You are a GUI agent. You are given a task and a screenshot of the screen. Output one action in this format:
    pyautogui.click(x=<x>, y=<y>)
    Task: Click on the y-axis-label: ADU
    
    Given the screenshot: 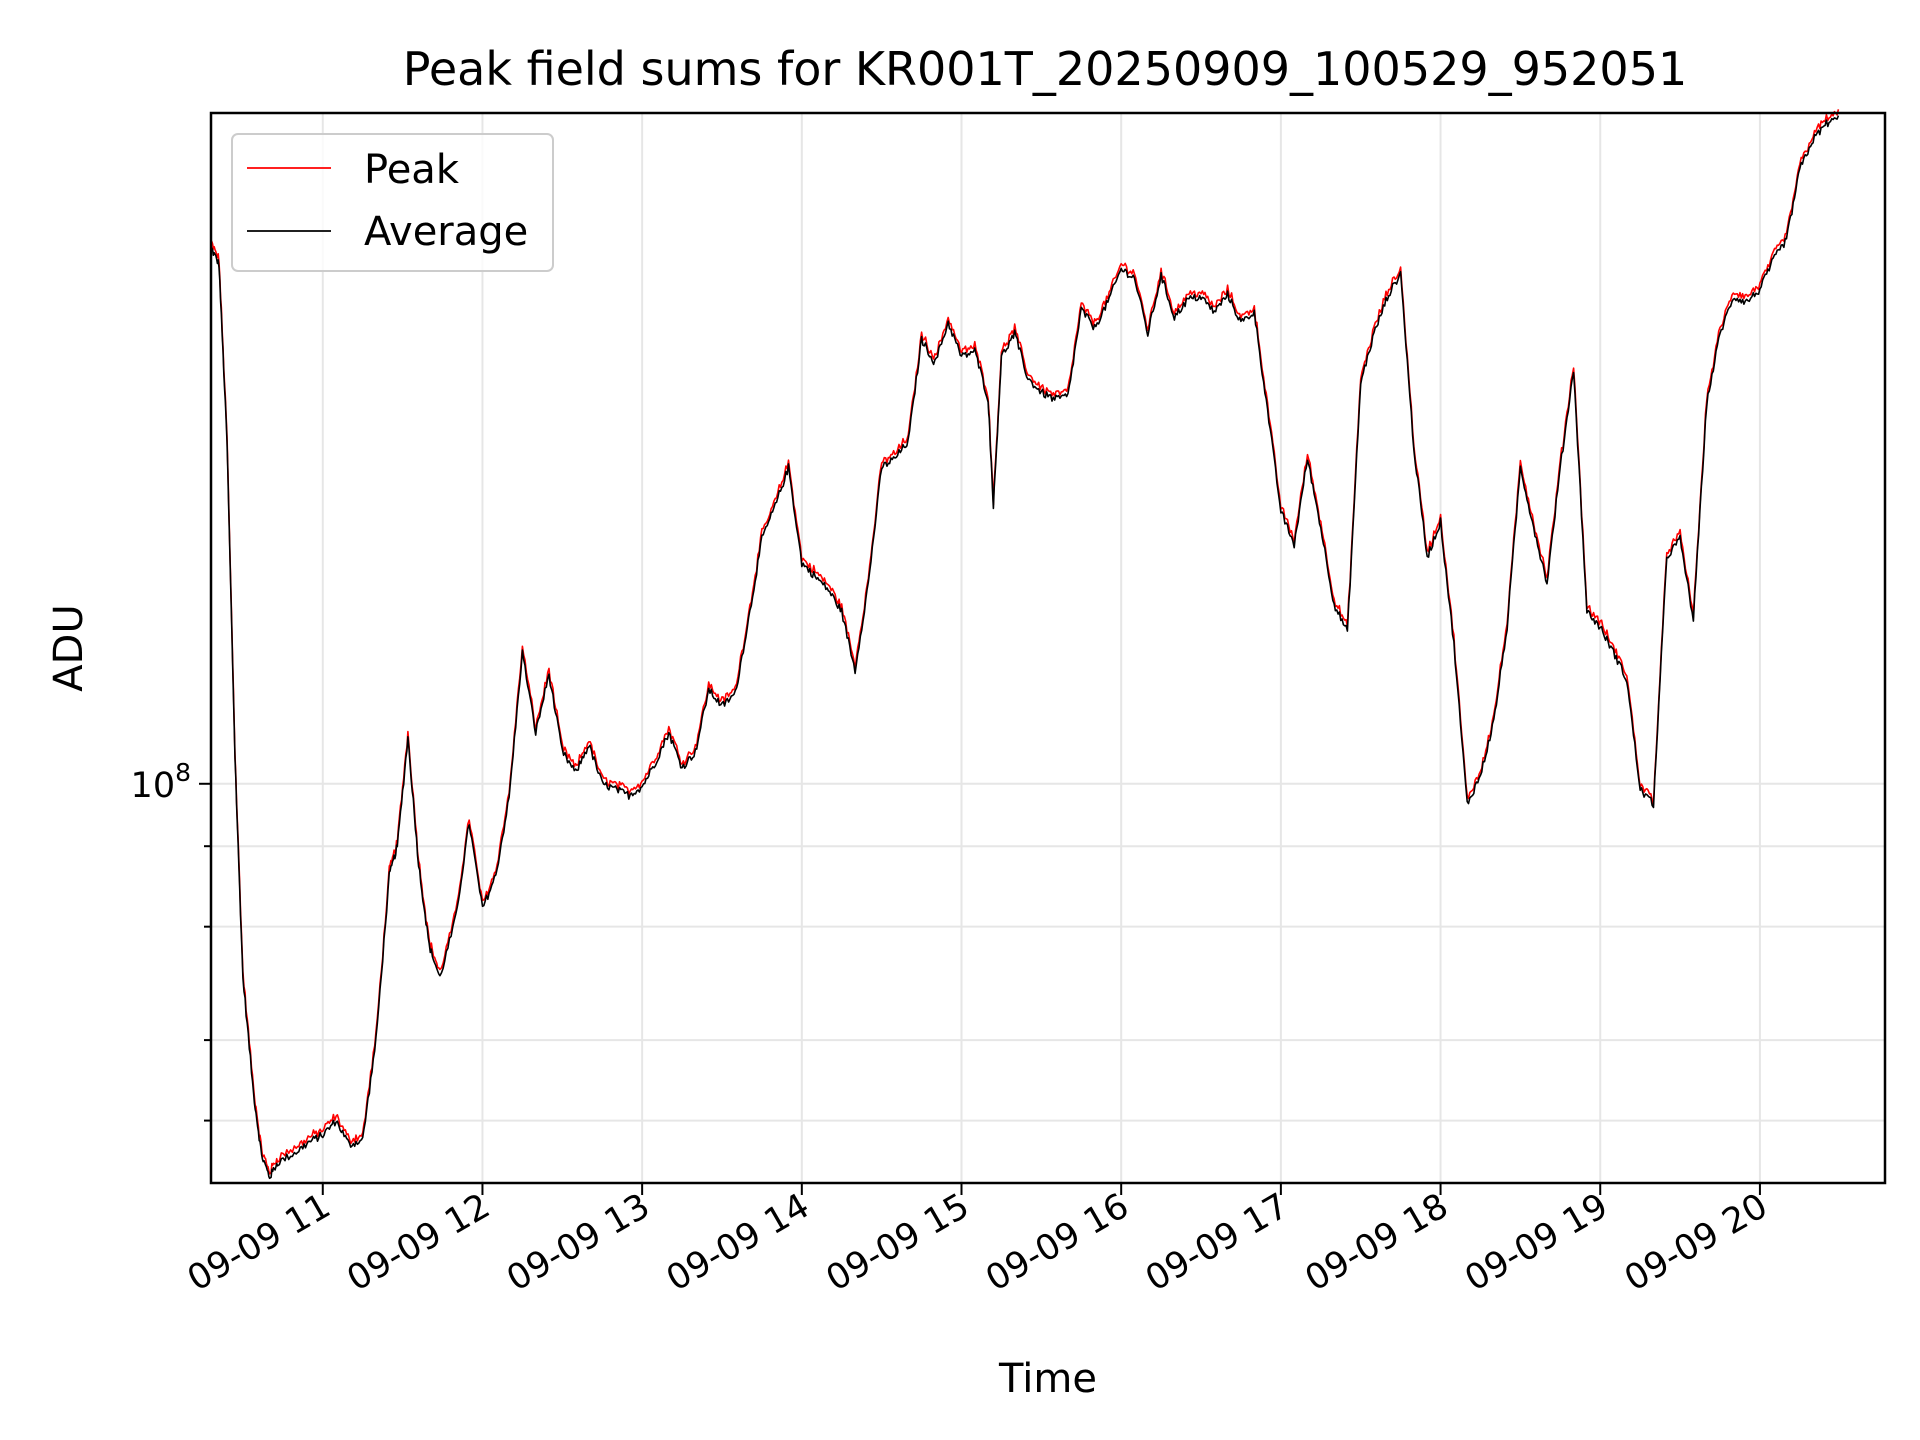 What is the action you would take?
    pyautogui.click(x=69, y=647)
    